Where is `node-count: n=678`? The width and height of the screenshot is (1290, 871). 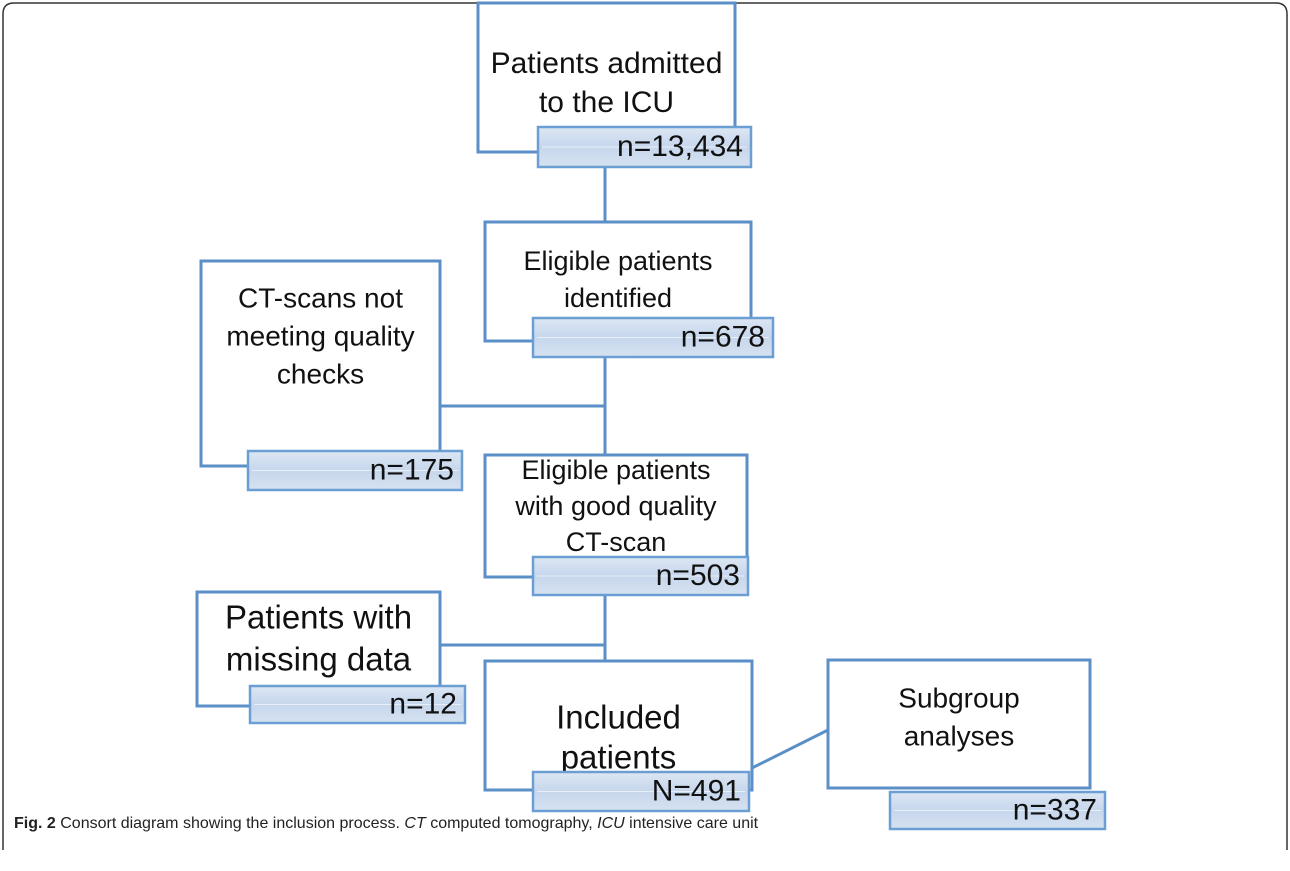 node-count: n=678 is located at coordinates (723, 336).